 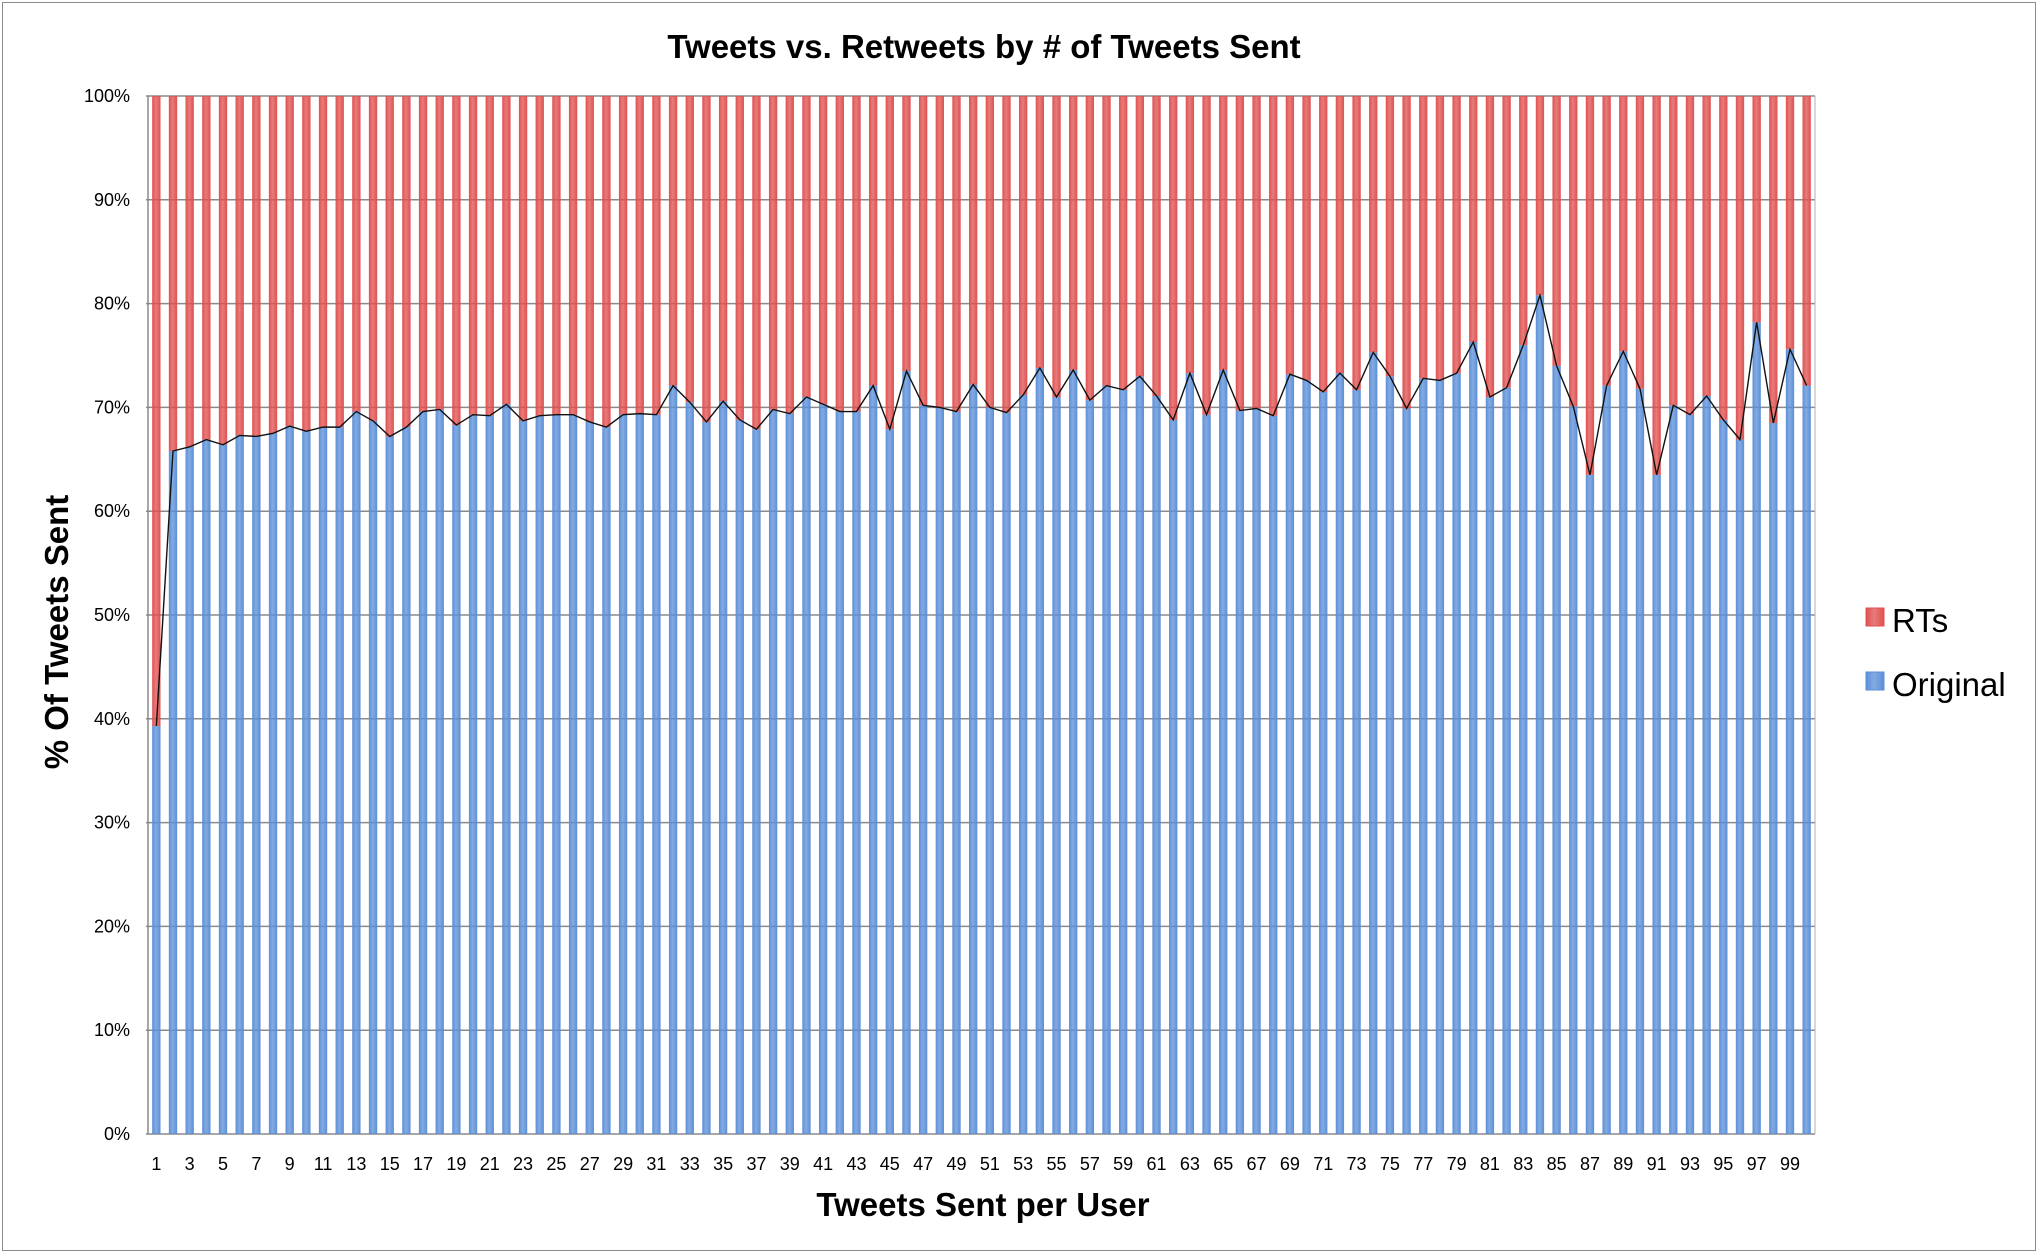 What do you see at coordinates (1875, 617) in the screenshot?
I see `legend-swatch` at bounding box center [1875, 617].